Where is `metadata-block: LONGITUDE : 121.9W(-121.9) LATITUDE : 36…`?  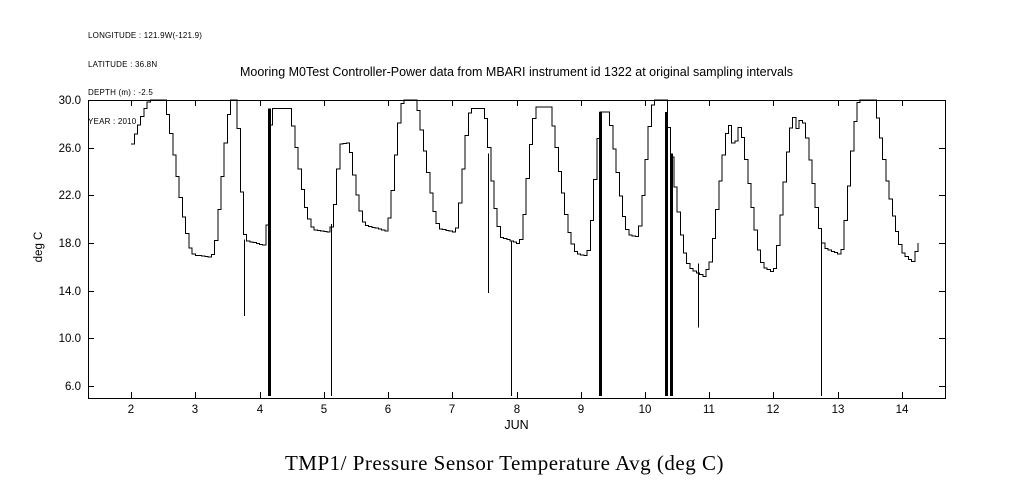 metadata-block: LONGITUDE : 121.9W(-121.9) LATITUDE : 36… is located at coordinates (145, 78).